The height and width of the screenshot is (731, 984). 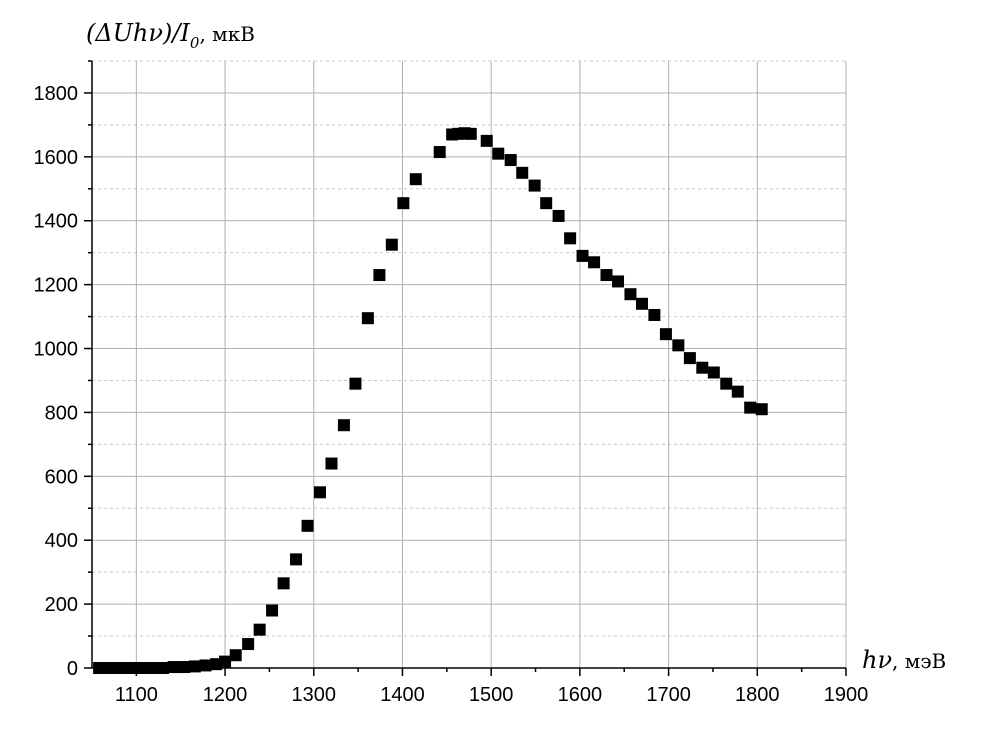 I want to click on x-tick-label: 1300, so click(x=314, y=695).